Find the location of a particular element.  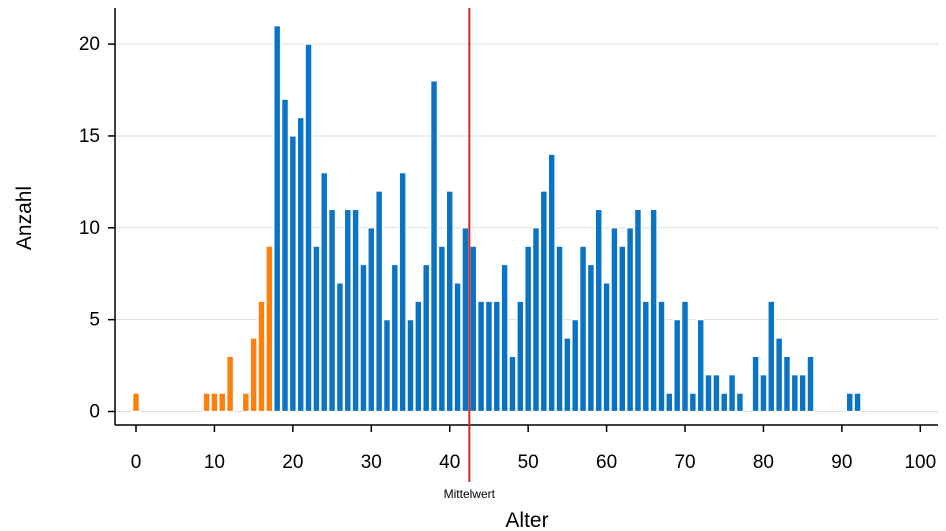

x-tick-label-10: 10 is located at coordinates (214, 462).